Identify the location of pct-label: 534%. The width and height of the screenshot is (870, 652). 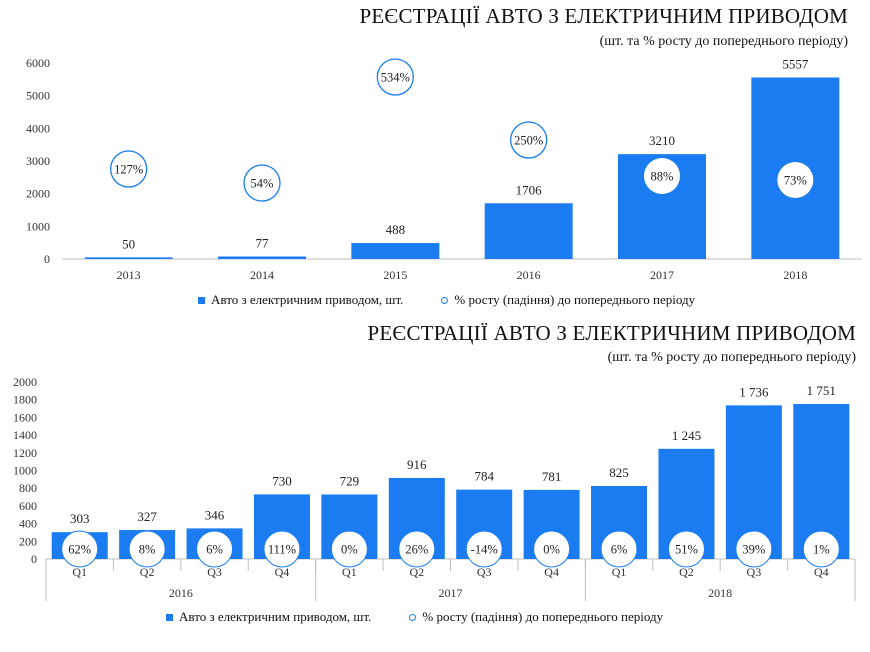
(395, 78).